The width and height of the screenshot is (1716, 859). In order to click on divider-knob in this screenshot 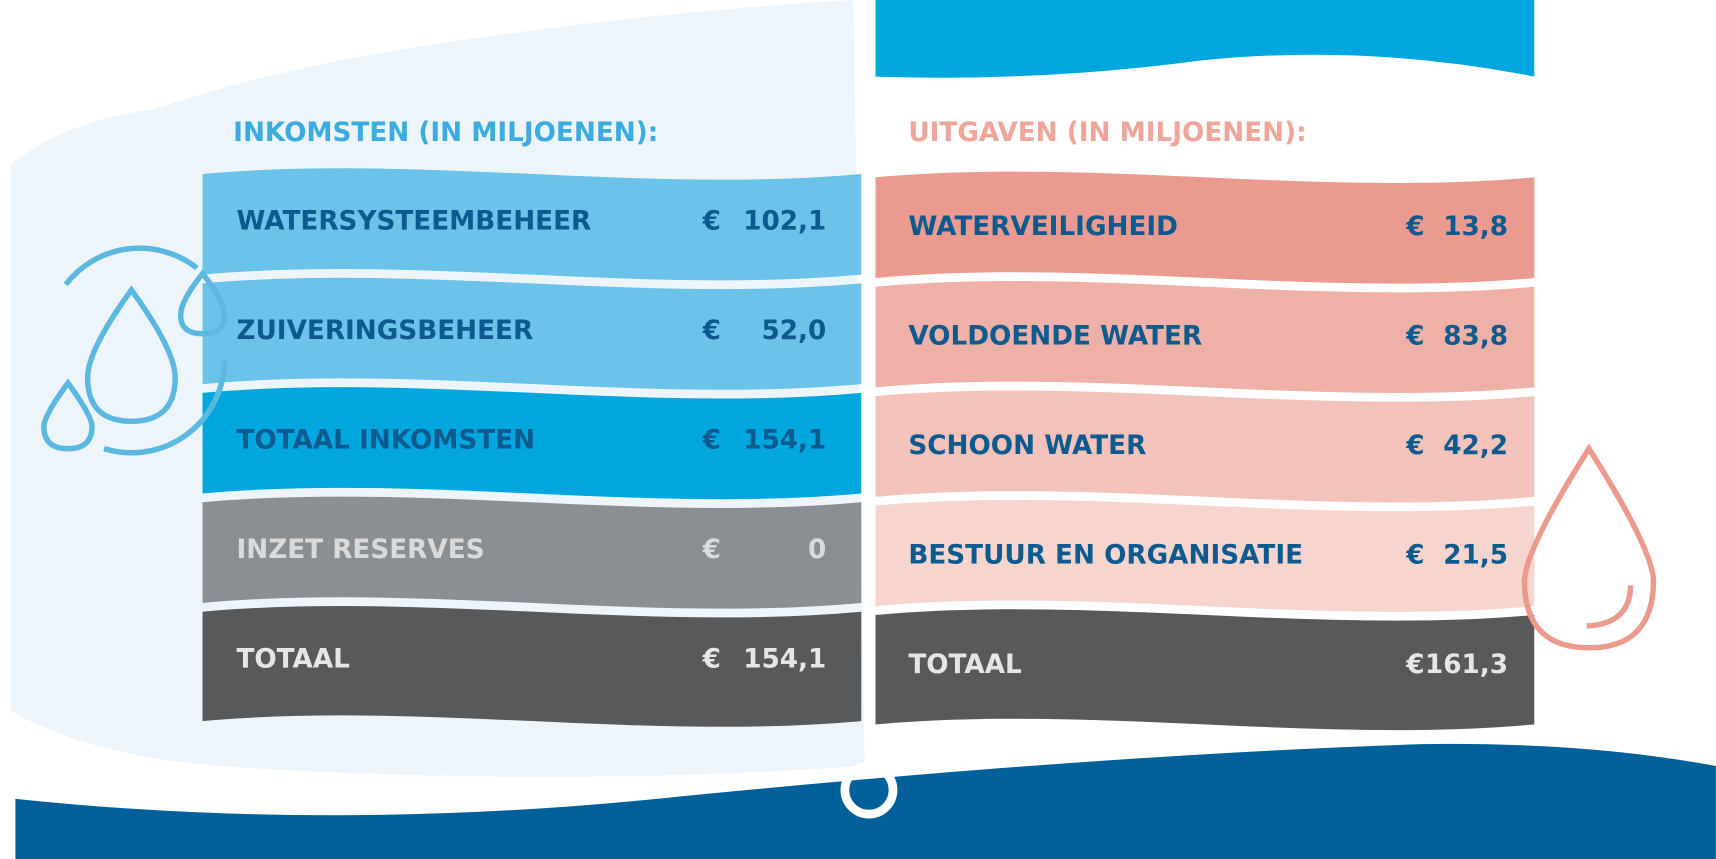, I will do `click(869, 790)`.